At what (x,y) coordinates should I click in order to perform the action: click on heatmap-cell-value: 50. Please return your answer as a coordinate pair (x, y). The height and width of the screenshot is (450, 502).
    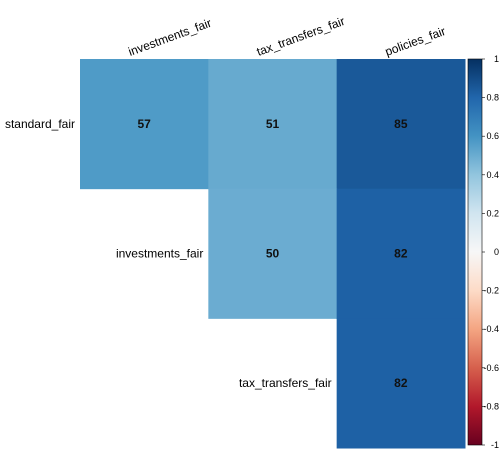
    Looking at the image, I should click on (273, 254).